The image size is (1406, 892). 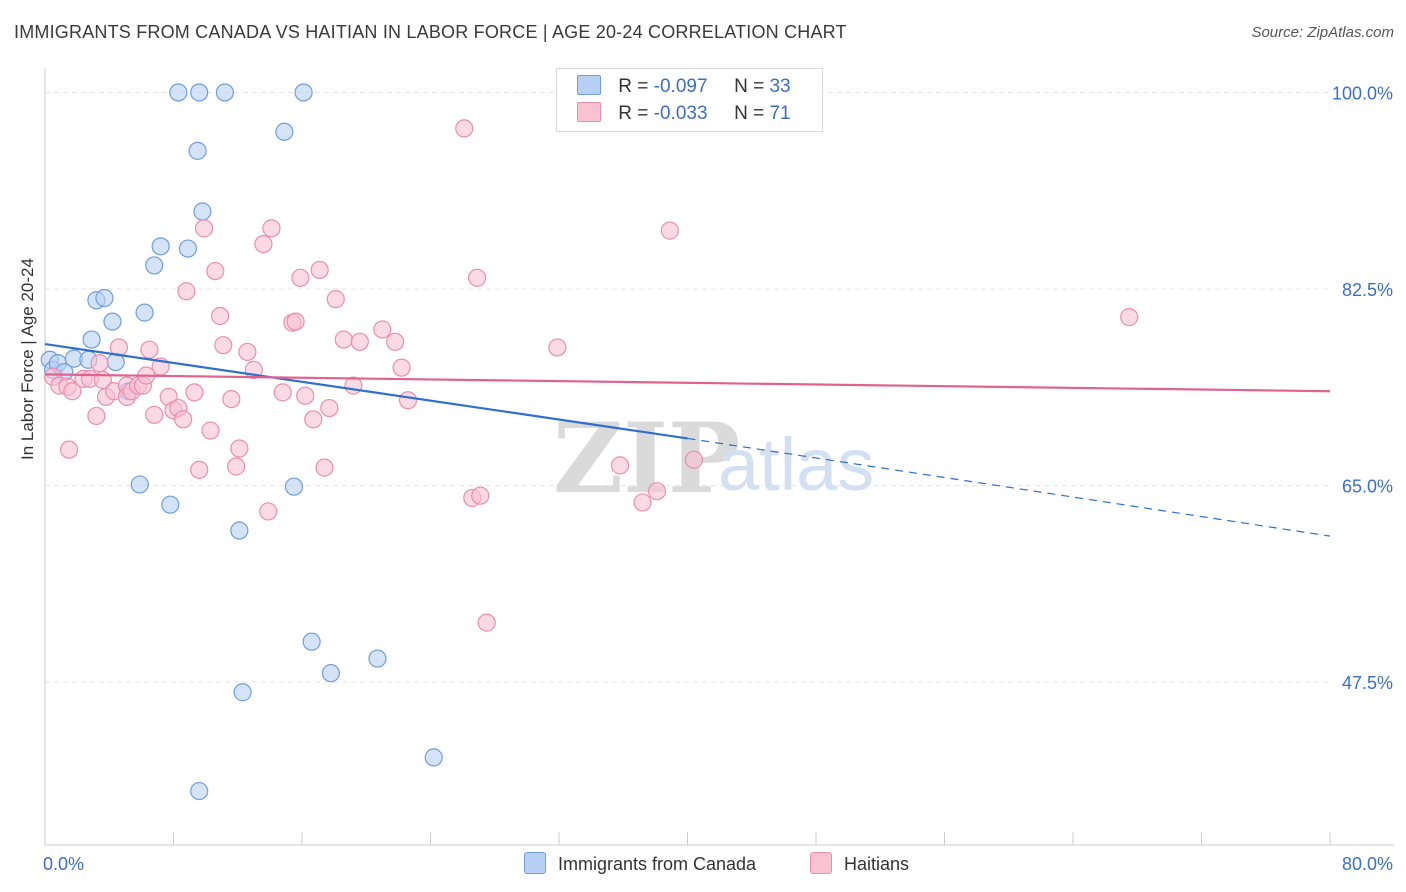 I want to click on watermark-atlas: atlas, so click(x=796, y=464).